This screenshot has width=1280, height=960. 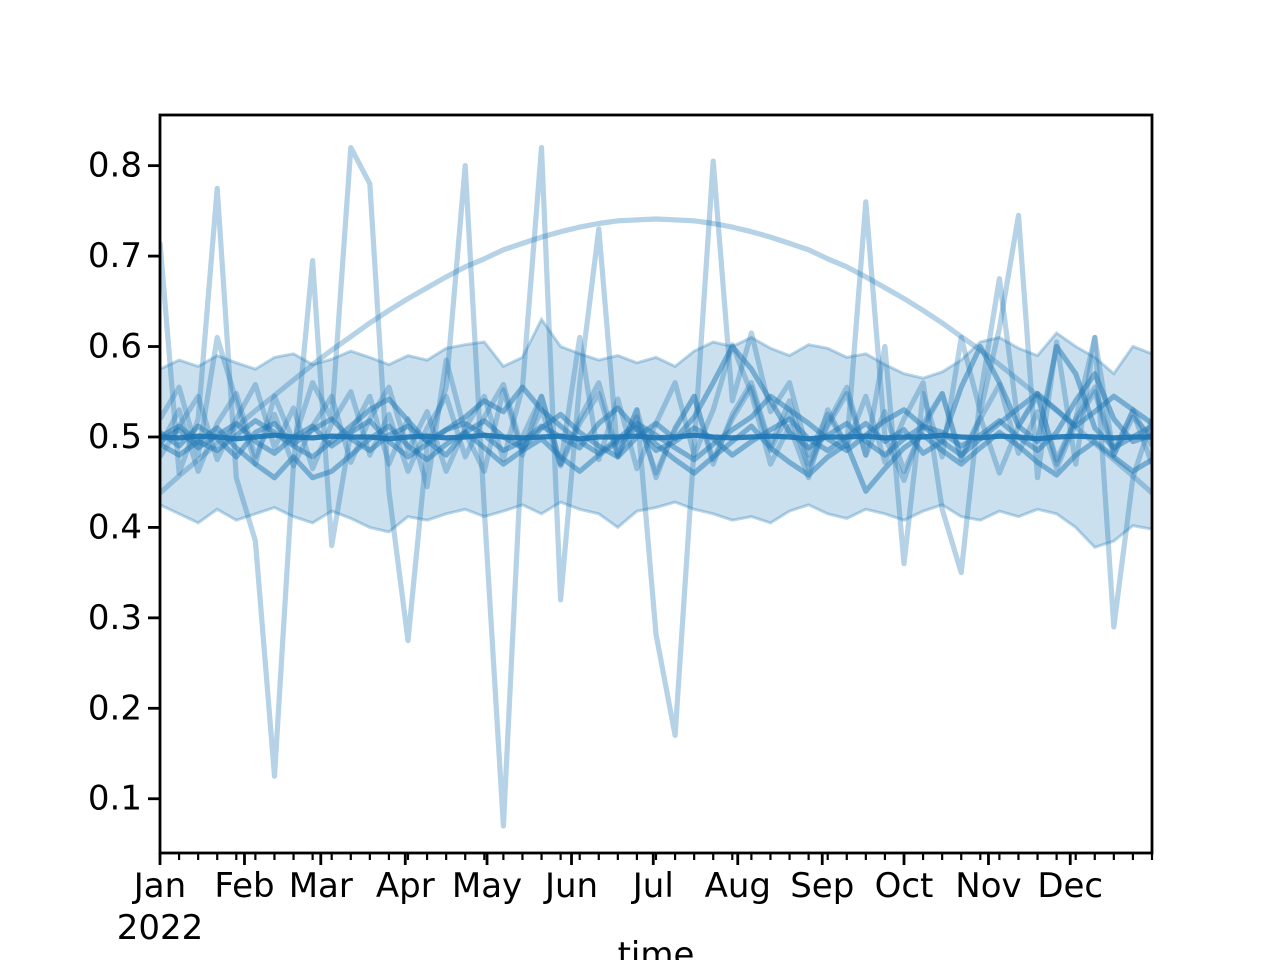 What do you see at coordinates (904, 886) in the screenshot?
I see `x-tick-label: Oct` at bounding box center [904, 886].